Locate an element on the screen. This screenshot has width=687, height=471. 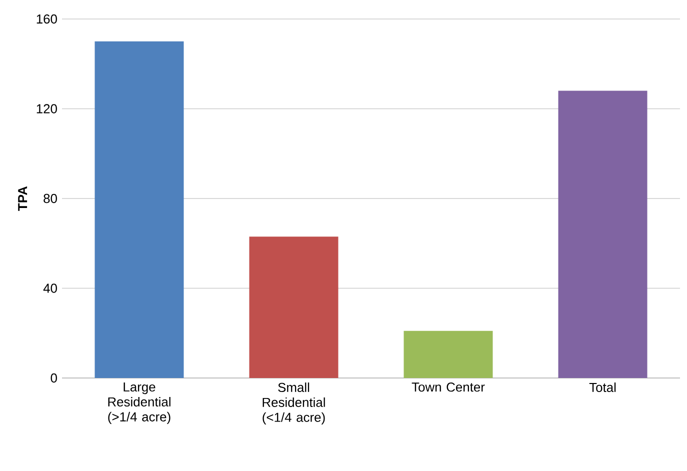
y-tick-label: 0 is located at coordinates (53, 378).